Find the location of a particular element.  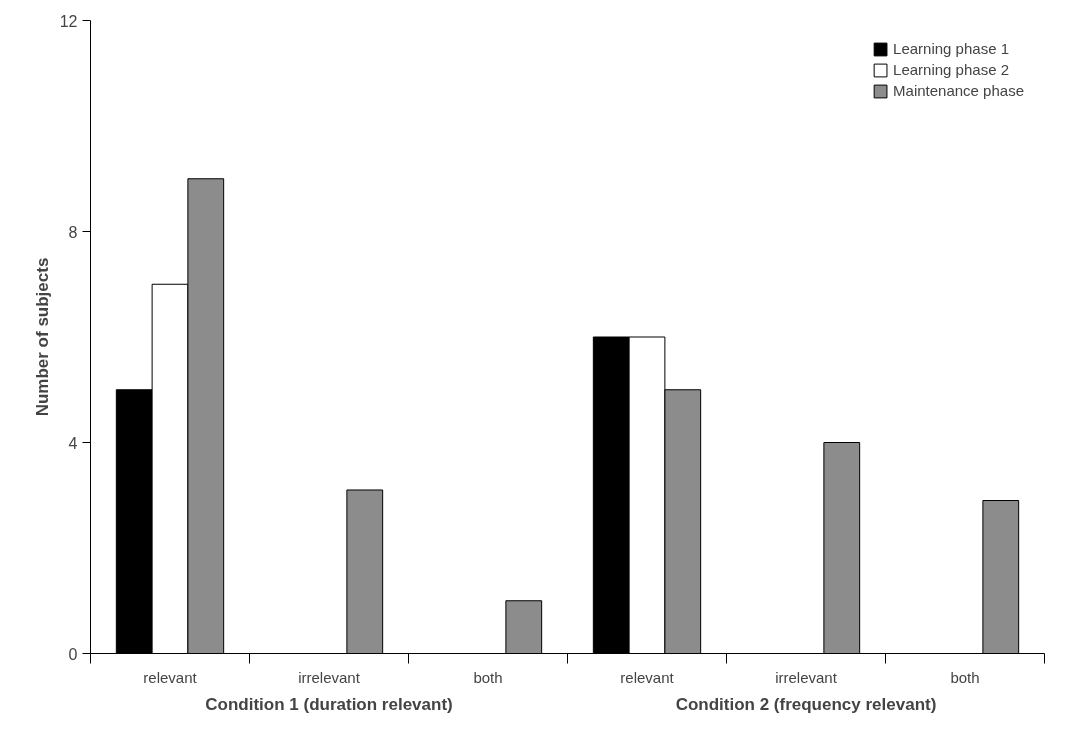

y-axis-title: Number of subjects is located at coordinates (42, 337).